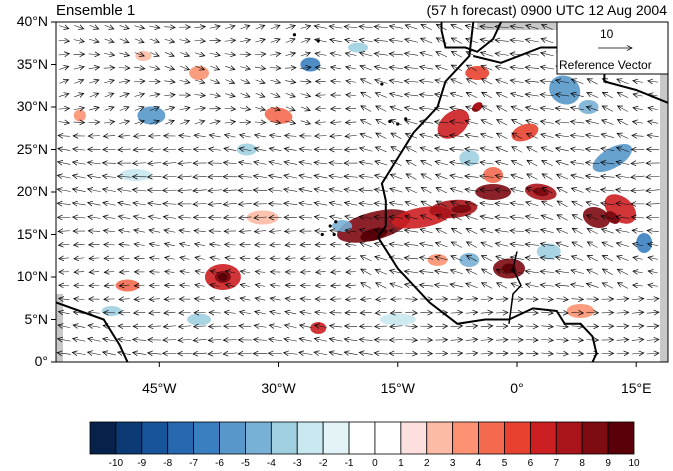 Image resolution: width=673 pixels, height=471 pixels. What do you see at coordinates (607, 34) in the screenshot?
I see `reference-vector-magnitude: 10` at bounding box center [607, 34].